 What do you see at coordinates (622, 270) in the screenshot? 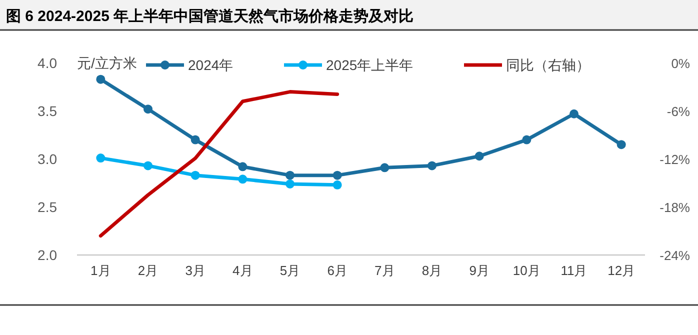
I see `x-tick-label: 12月` at bounding box center [622, 270].